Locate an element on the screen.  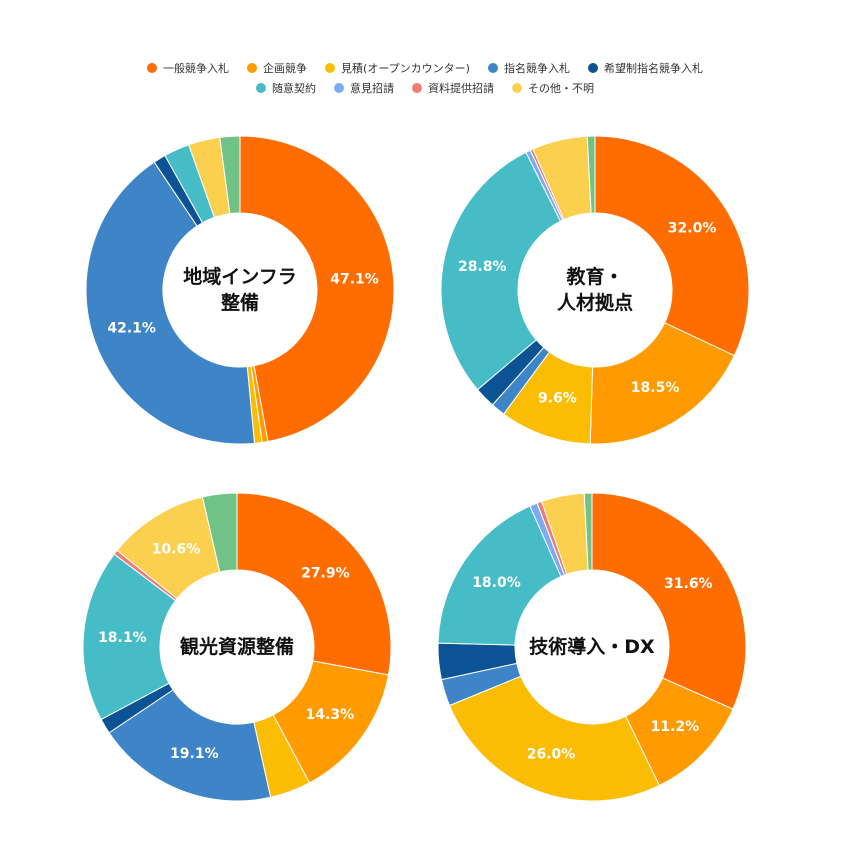
donut-chart-3: 27.9% 14.3% 19.1% 18.1% 10.6% 観光資源整備 is located at coordinates (237, 647).